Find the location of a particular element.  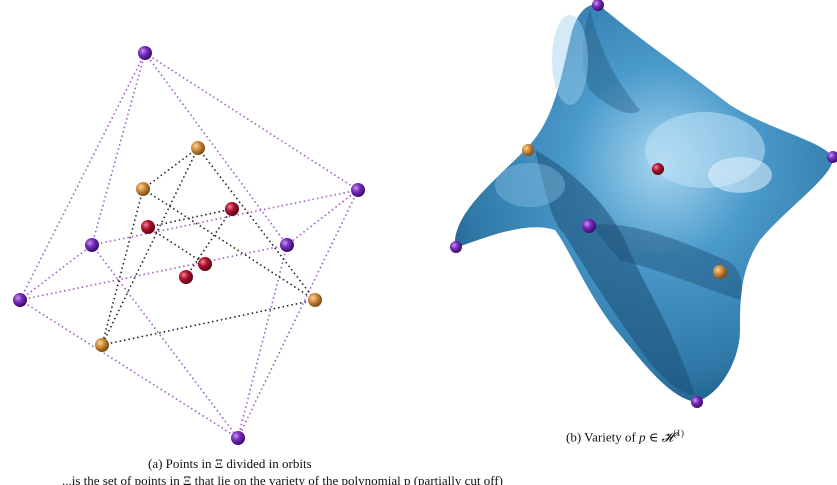

red-orbit-points is located at coordinates (190, 243).